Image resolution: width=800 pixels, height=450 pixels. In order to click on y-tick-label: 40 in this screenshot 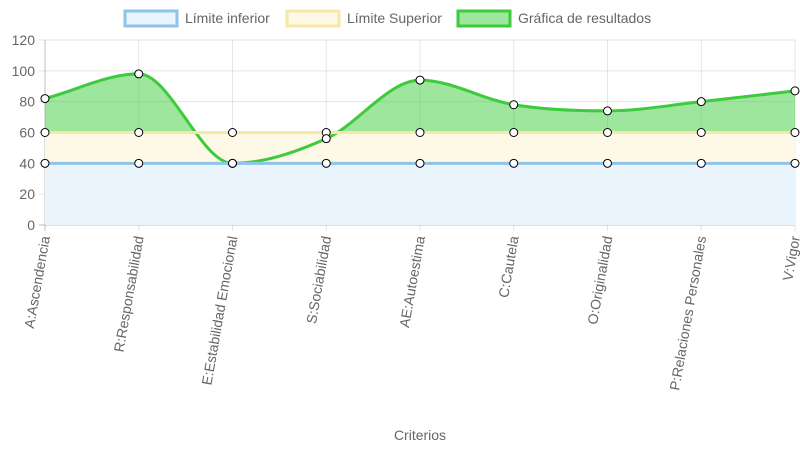, I will do `click(27, 163)`.